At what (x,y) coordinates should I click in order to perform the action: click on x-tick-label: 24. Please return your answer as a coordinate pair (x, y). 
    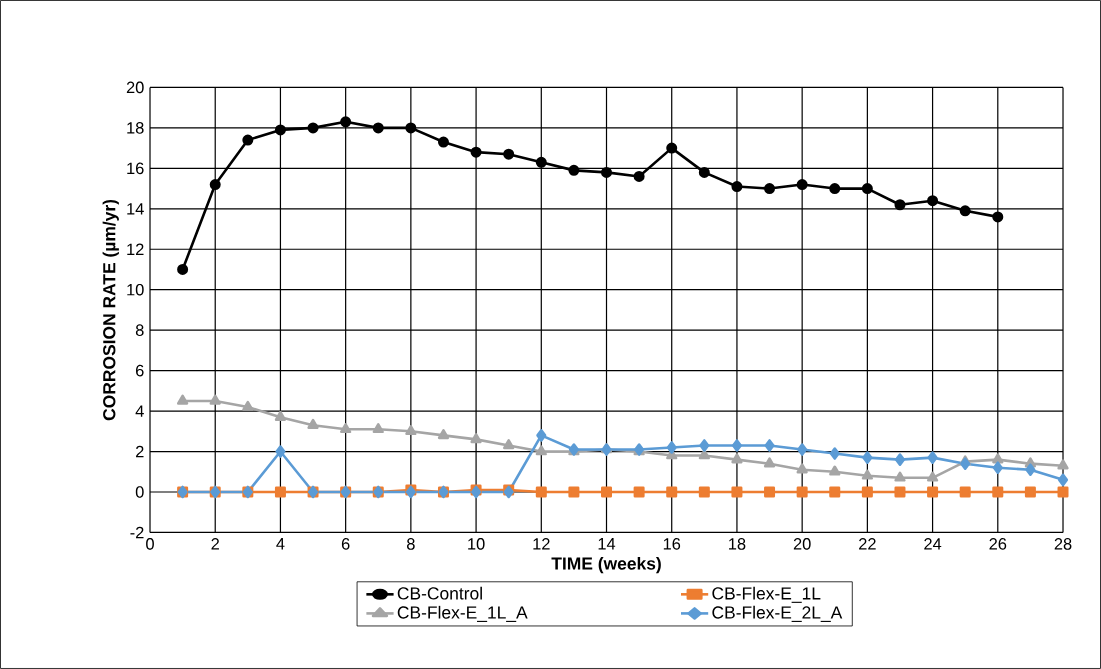
    Looking at the image, I should click on (933, 544).